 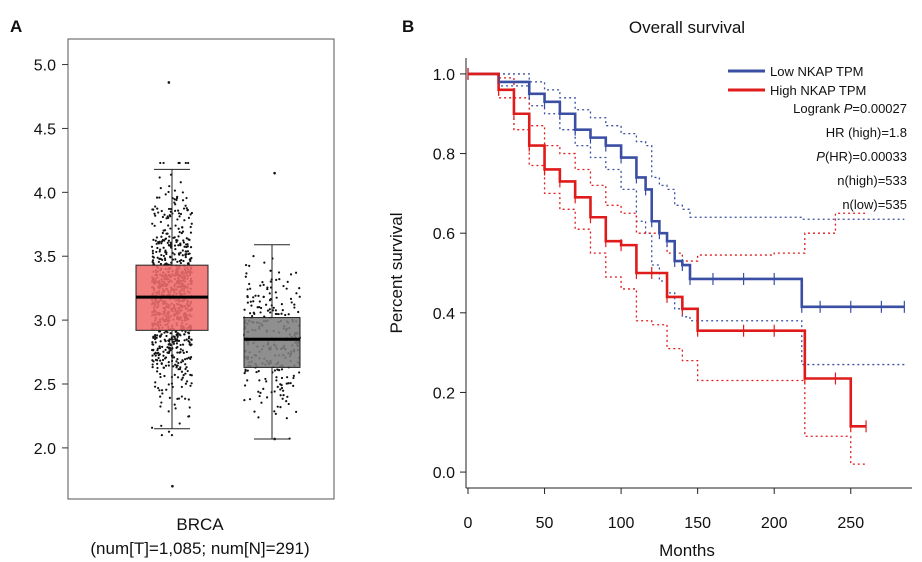 I want to click on boxplot-boxes, so click(x=218, y=304).